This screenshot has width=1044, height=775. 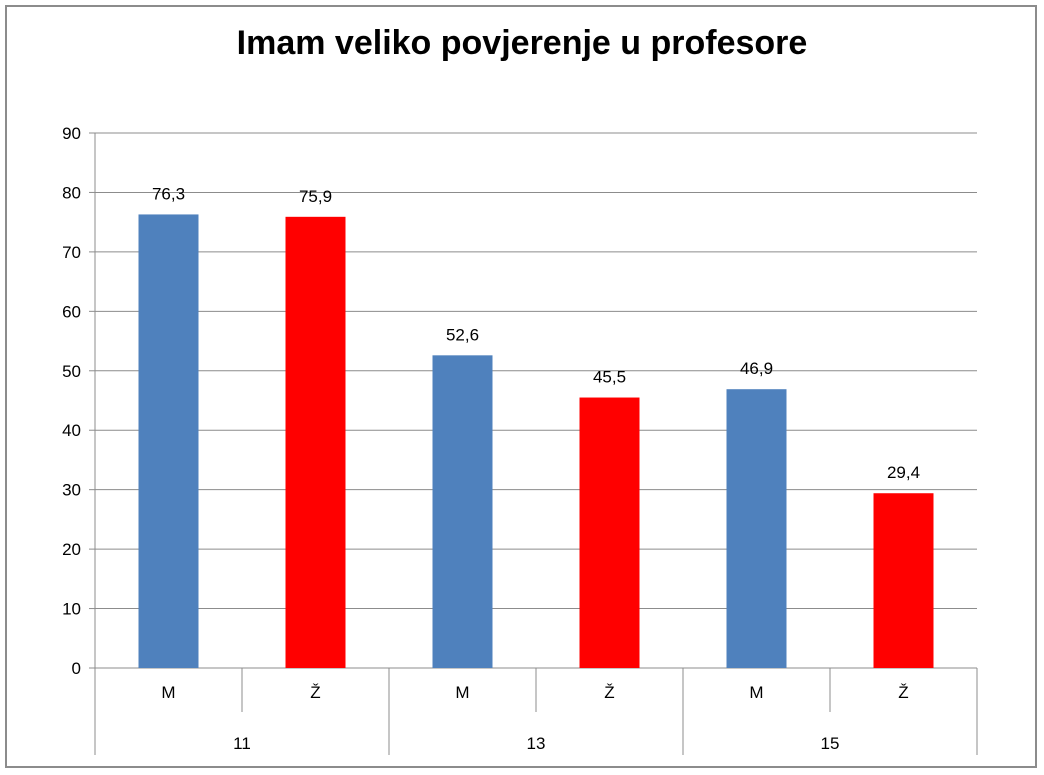 What do you see at coordinates (71, 490) in the screenshot?
I see `y-tick-label: 30` at bounding box center [71, 490].